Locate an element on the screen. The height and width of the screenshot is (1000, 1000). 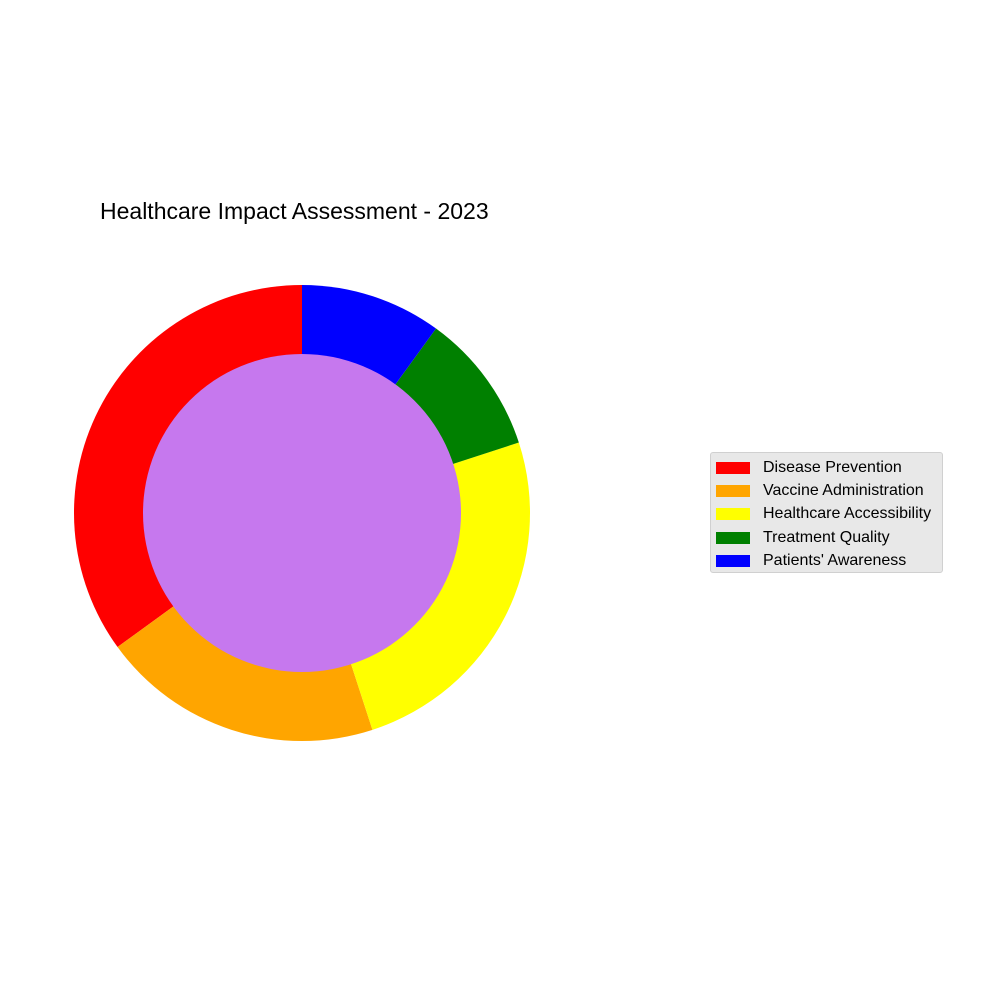
chart-title: Healthcare Impact Assessment - 2023 is located at coordinates (294, 211).